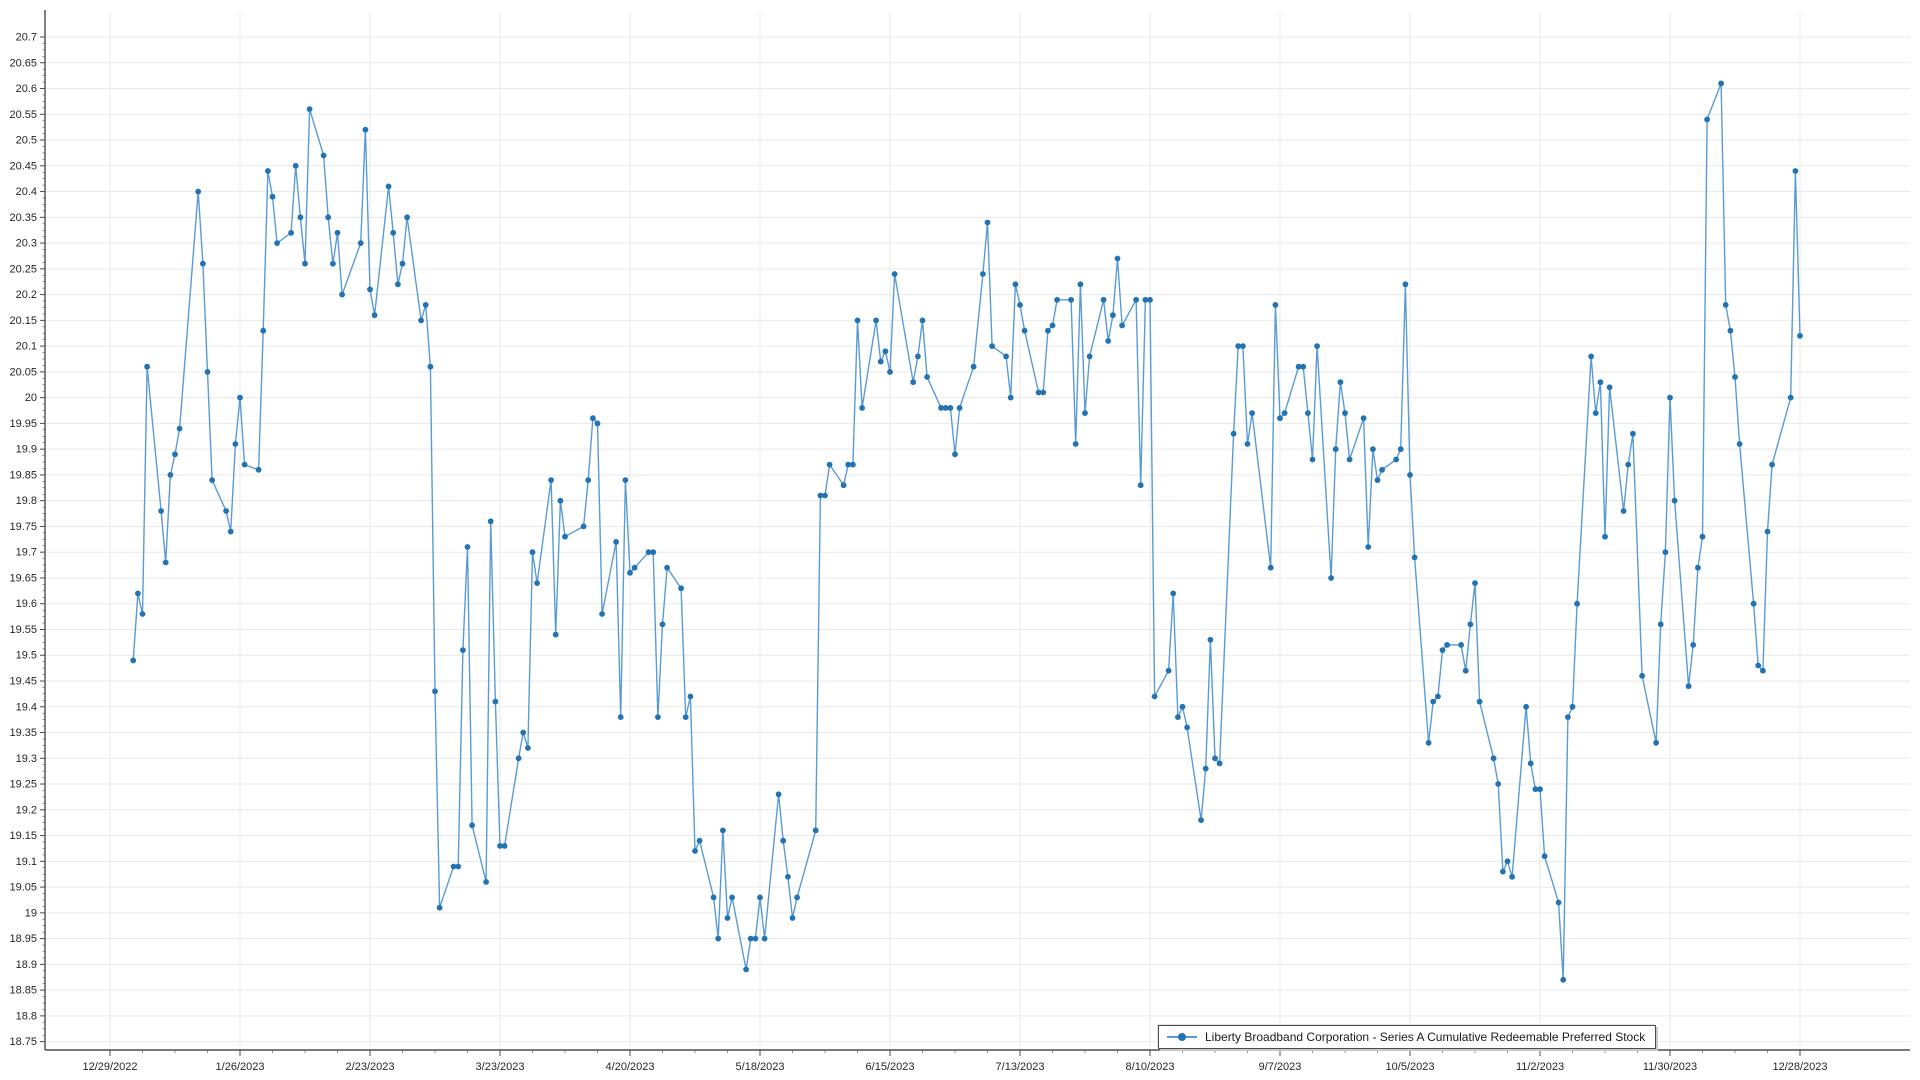  Describe the element at coordinates (23, 733) in the screenshot. I see `y-axis-label: 19.35` at that location.